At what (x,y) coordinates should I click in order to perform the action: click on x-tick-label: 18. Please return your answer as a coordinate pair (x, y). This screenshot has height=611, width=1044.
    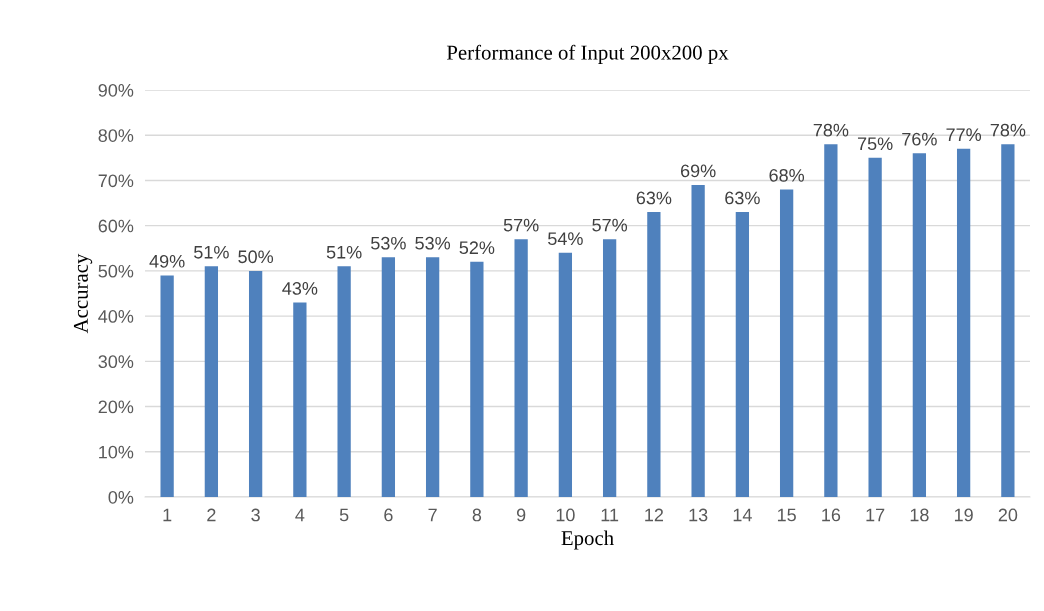
    Looking at the image, I should click on (919, 515).